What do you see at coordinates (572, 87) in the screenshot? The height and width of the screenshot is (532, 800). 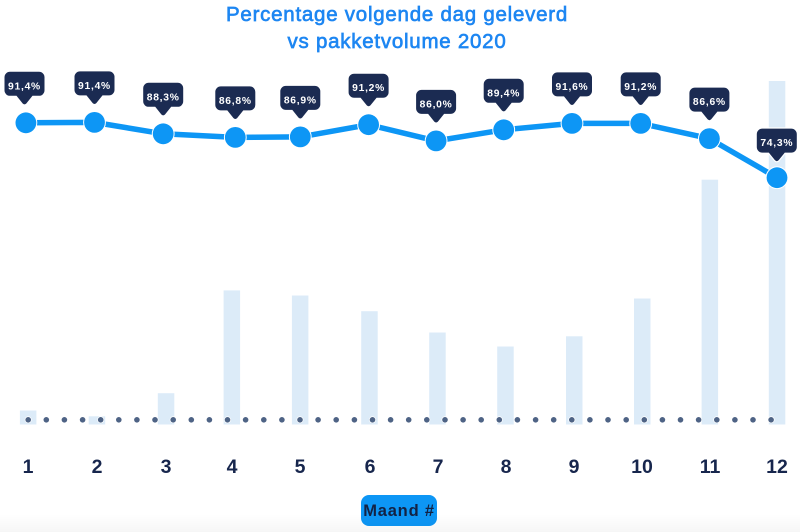 I see `svg-text: 91,6%` at bounding box center [572, 87].